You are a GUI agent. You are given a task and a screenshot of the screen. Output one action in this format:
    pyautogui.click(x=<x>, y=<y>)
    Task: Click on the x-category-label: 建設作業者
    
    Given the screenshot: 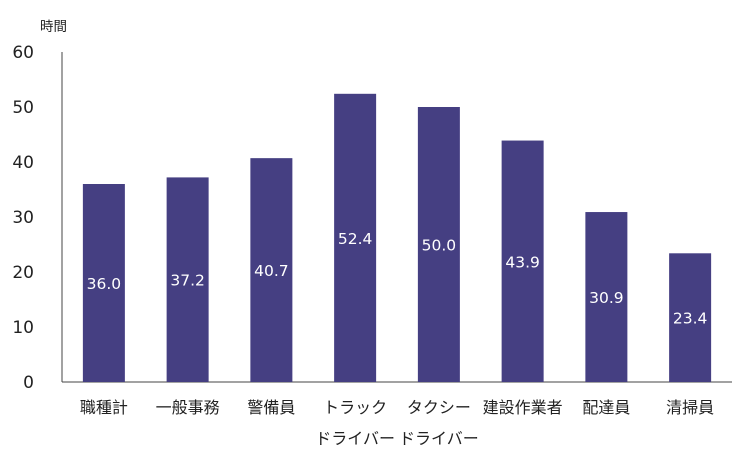 What is the action you would take?
    pyautogui.click(x=523, y=407)
    